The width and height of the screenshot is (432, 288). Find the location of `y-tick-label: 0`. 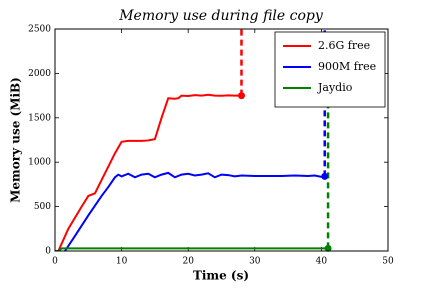

y-tick-label: 0 is located at coordinates (48, 252).